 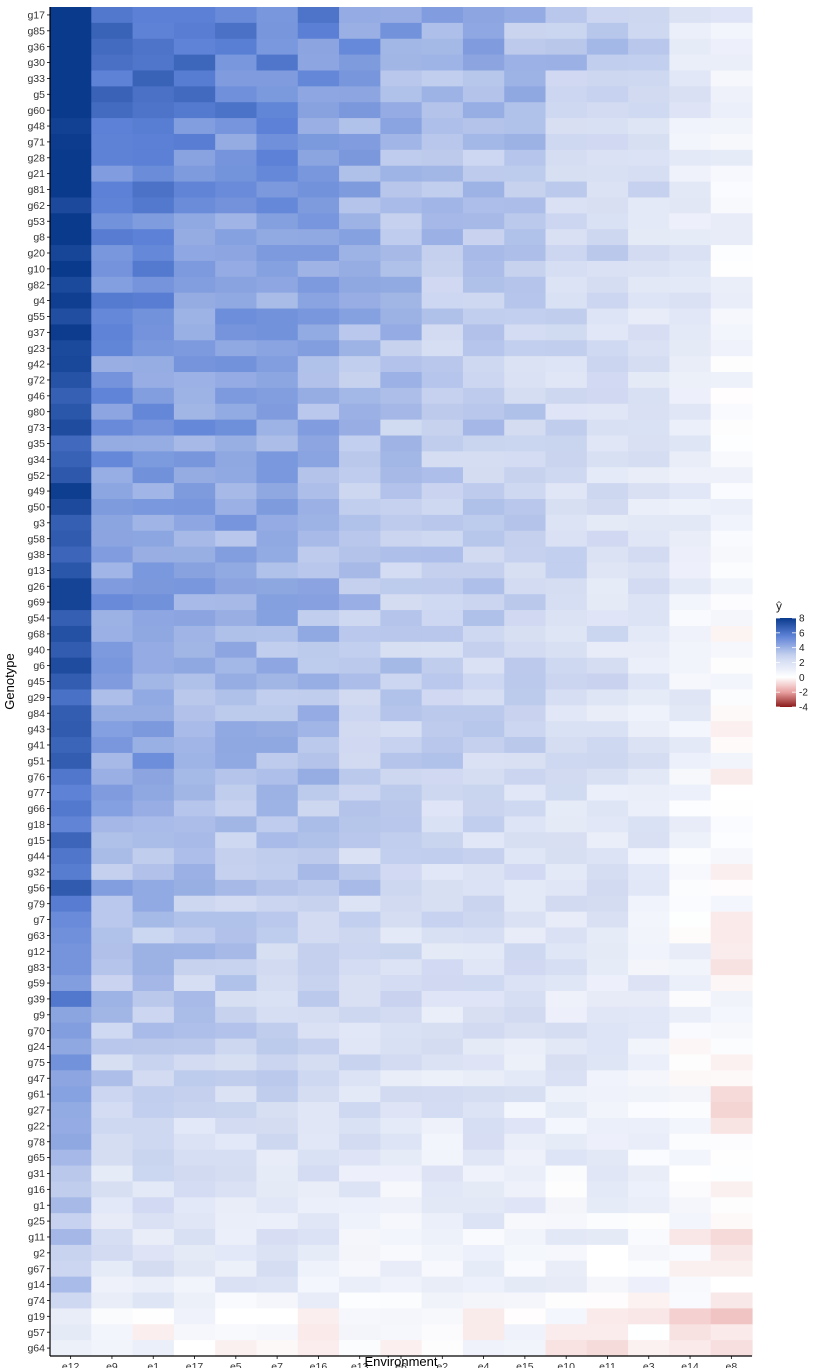 I want to click on y-tick-label: g33, so click(x=36, y=79).